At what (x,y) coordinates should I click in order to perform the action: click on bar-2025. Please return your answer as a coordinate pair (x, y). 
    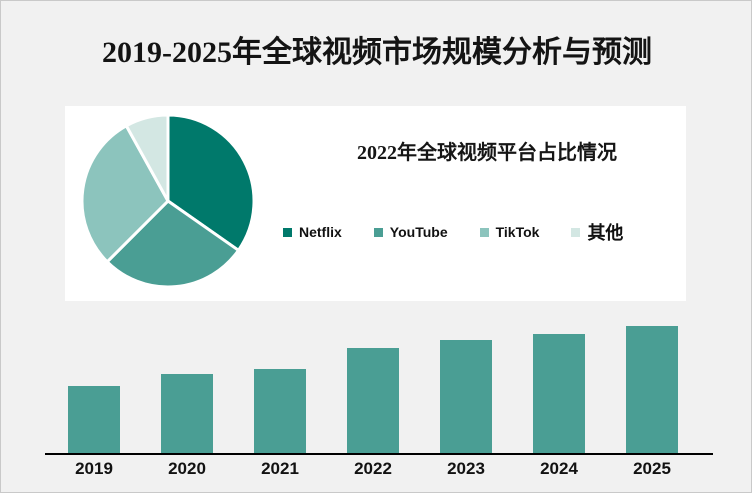
    Looking at the image, I should click on (652, 390).